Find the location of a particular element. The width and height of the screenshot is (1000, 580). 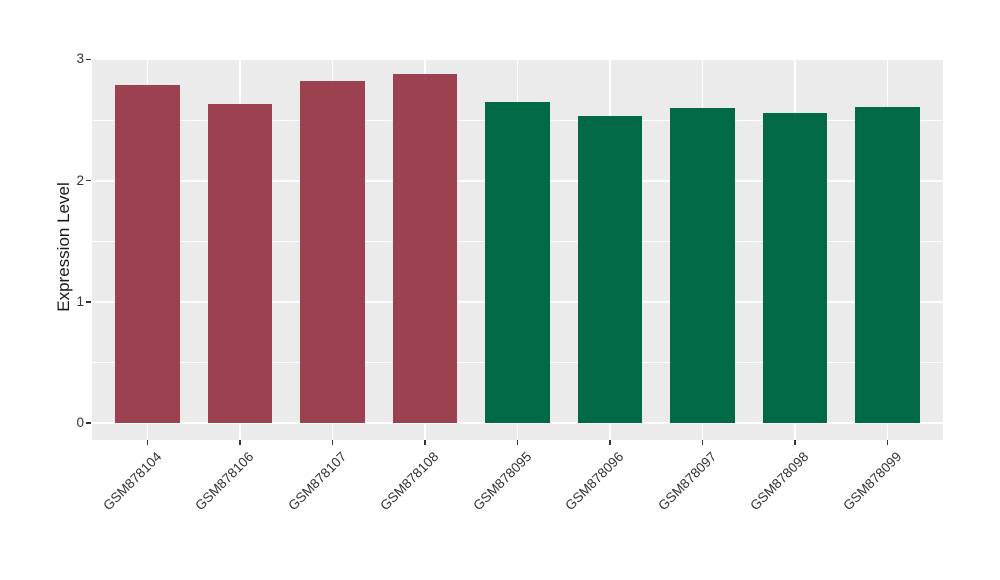

bar-GSM878104 is located at coordinates (147, 253).